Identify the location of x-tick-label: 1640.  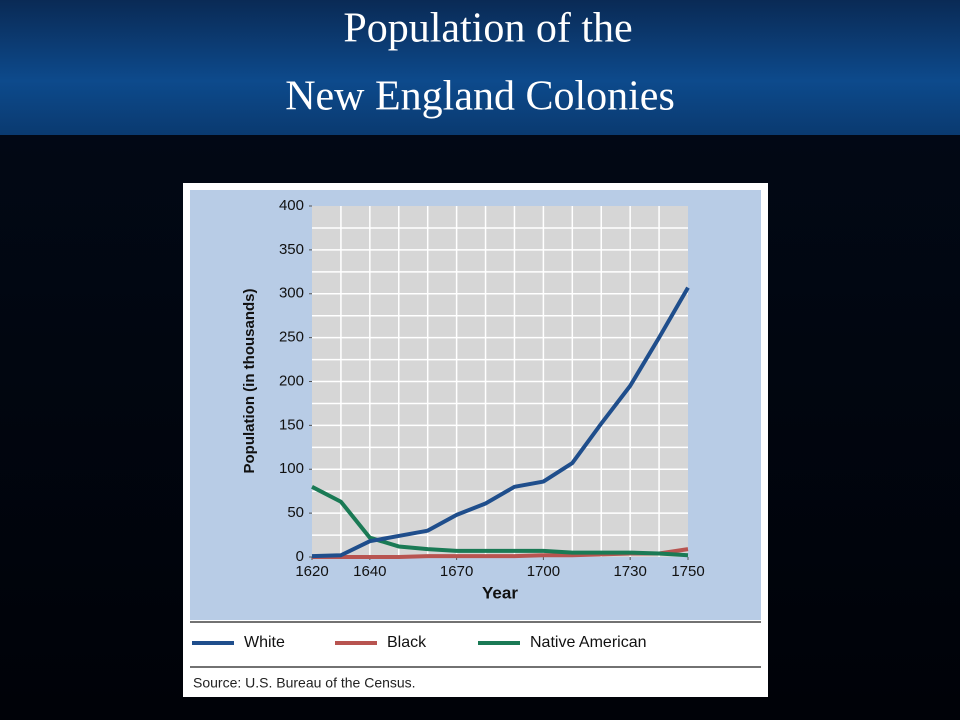
(369, 571).